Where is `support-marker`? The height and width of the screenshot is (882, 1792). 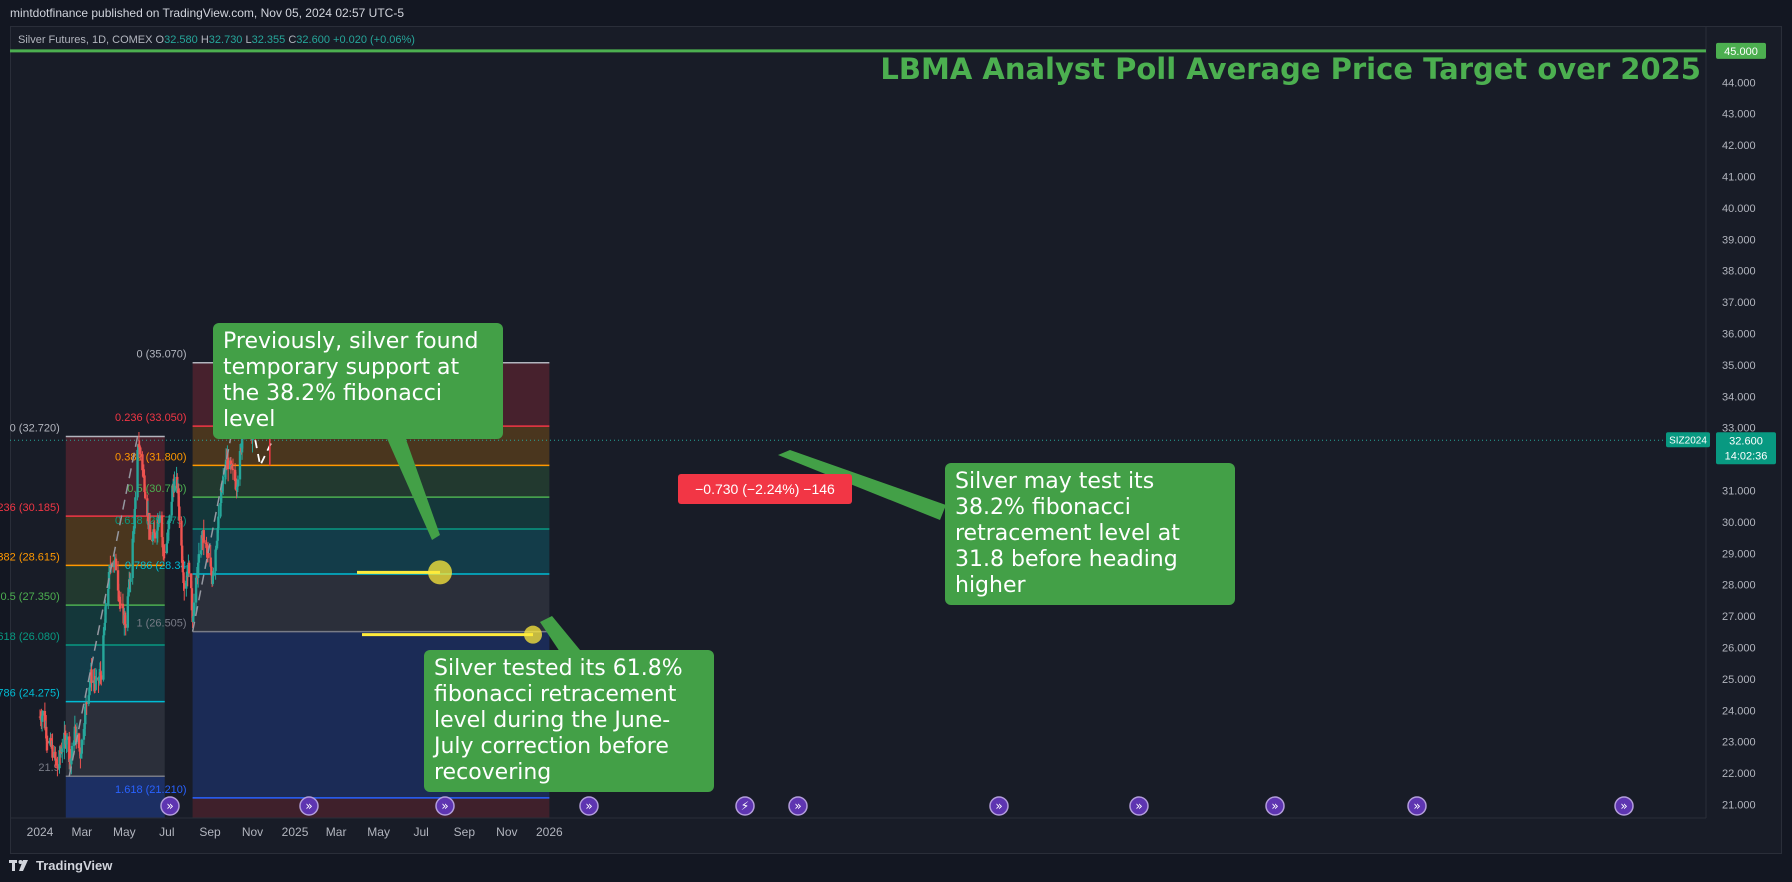
support-marker is located at coordinates (440, 572).